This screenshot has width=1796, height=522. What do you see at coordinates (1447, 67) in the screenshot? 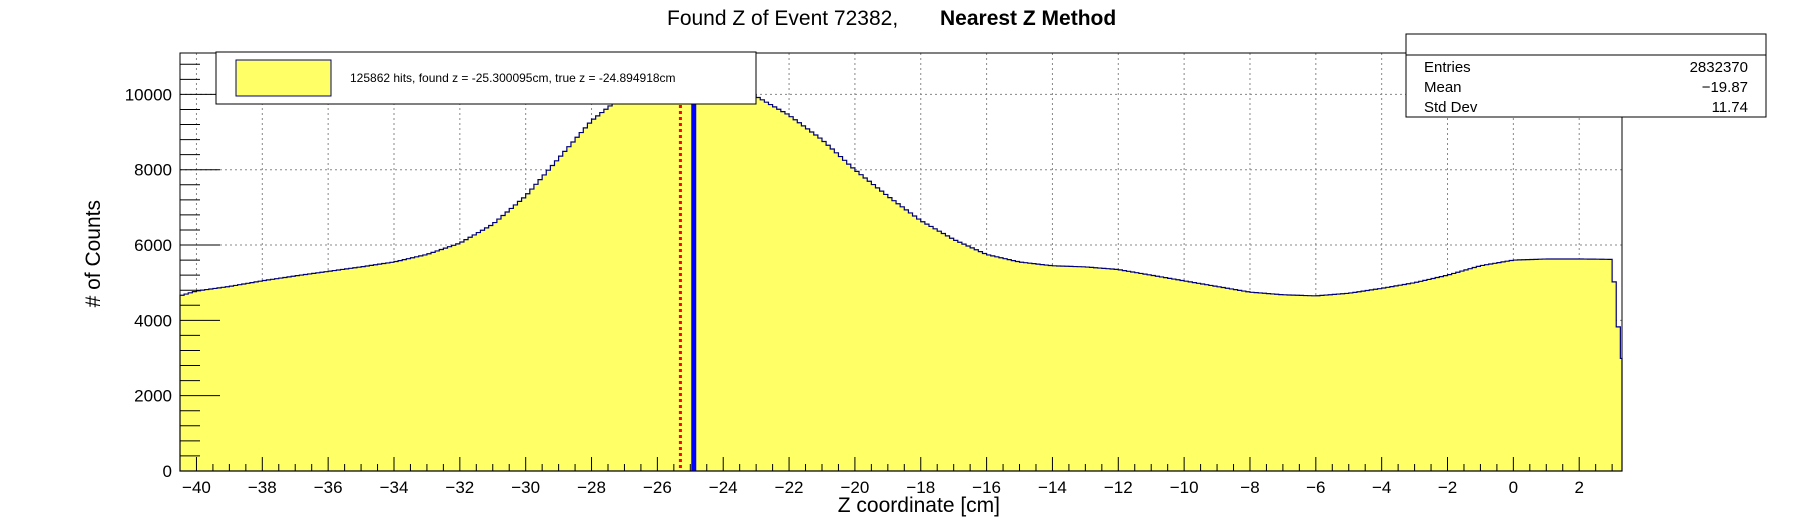
I see `stats-entries-label: Entries` at bounding box center [1447, 67].